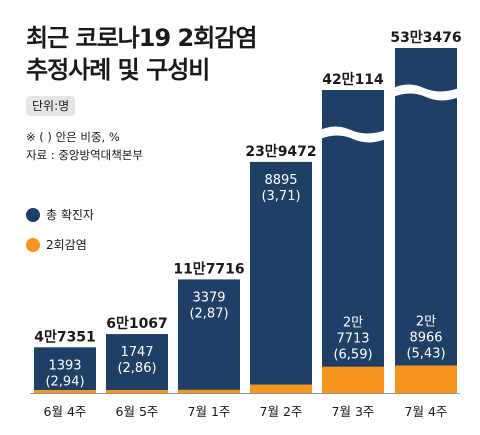  I want to click on x-tick-label-1: 6월 4주, so click(65, 411).